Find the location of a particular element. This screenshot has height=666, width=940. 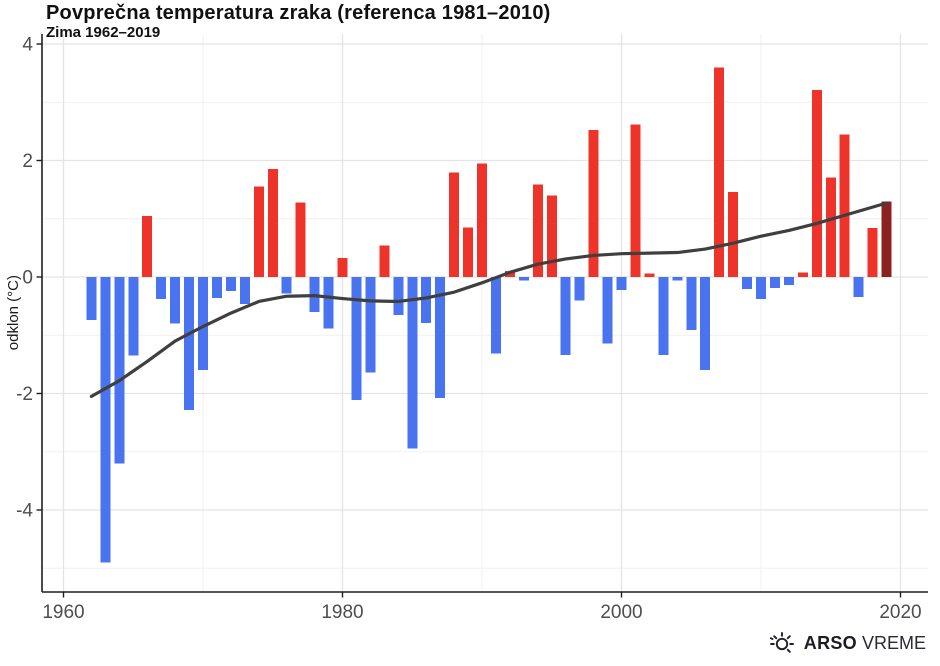

bar-1979 is located at coordinates (328, 303).